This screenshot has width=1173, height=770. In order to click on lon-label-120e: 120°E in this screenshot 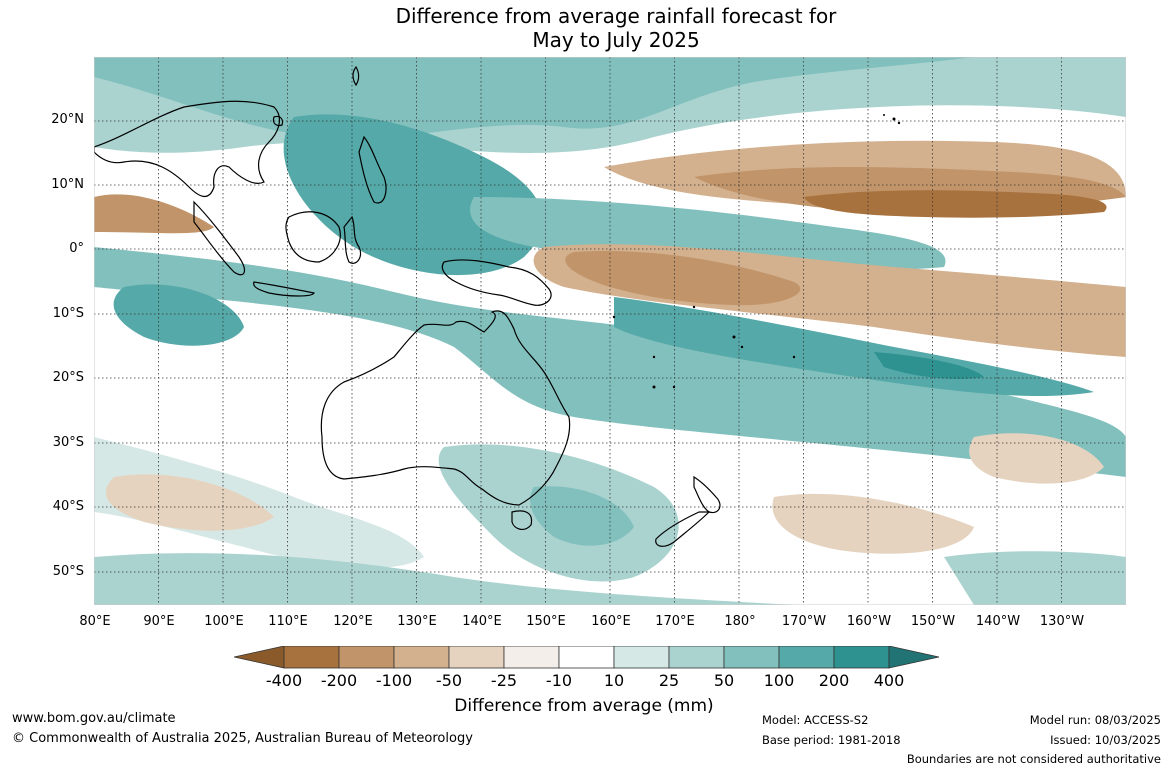, I will do `click(353, 621)`.